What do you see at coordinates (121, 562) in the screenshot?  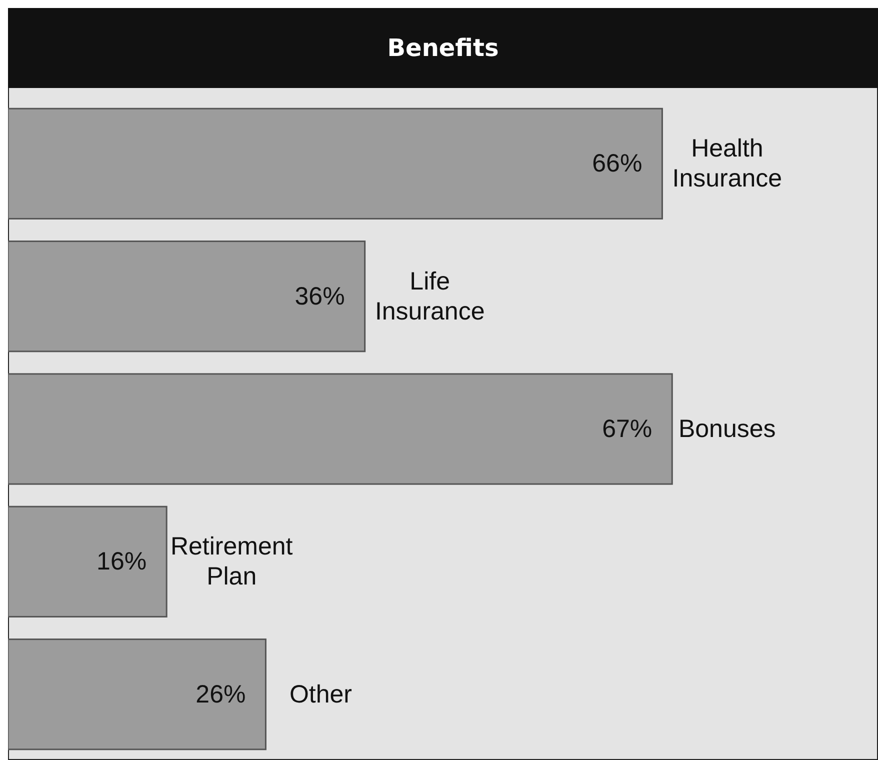 I see `data-label: 16%` at bounding box center [121, 562].